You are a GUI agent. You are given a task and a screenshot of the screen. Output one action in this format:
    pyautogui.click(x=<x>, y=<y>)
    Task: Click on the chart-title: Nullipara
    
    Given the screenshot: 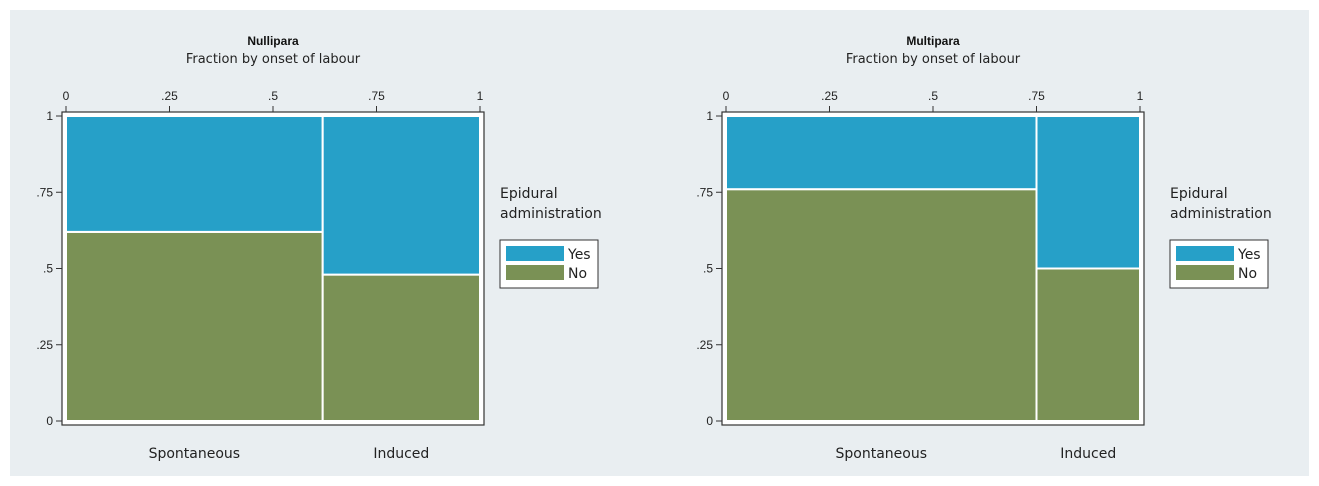 What is the action you would take?
    pyautogui.click(x=273, y=41)
    